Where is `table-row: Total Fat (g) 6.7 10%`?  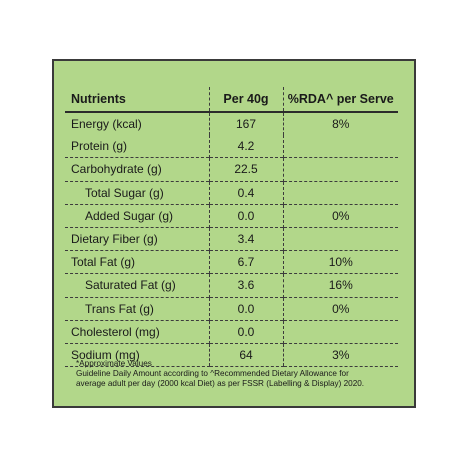 table-row: Total Fat (g) 6.7 10% is located at coordinates (231, 262).